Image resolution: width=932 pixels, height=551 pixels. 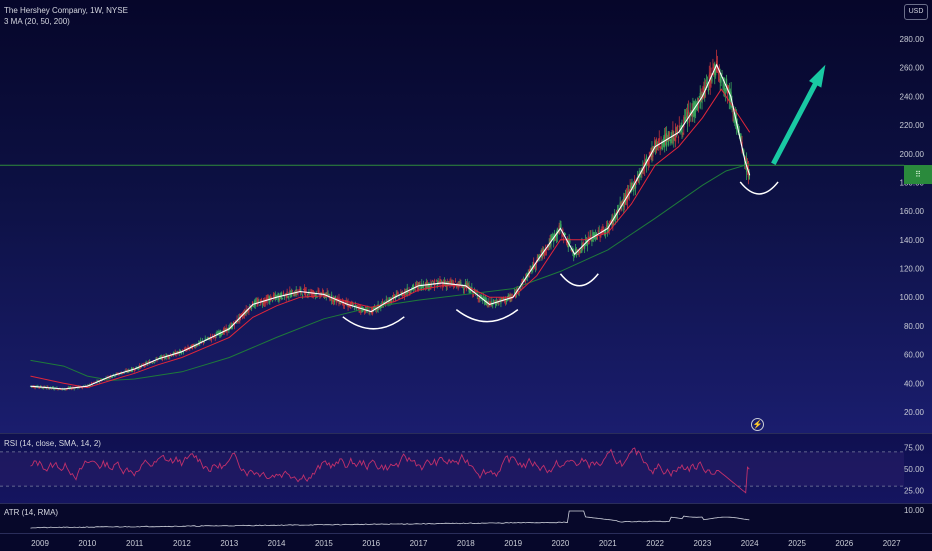 What do you see at coordinates (37, 21) in the screenshot?
I see `indicator-label: 3 MA (20, 50, 200)` at bounding box center [37, 21].